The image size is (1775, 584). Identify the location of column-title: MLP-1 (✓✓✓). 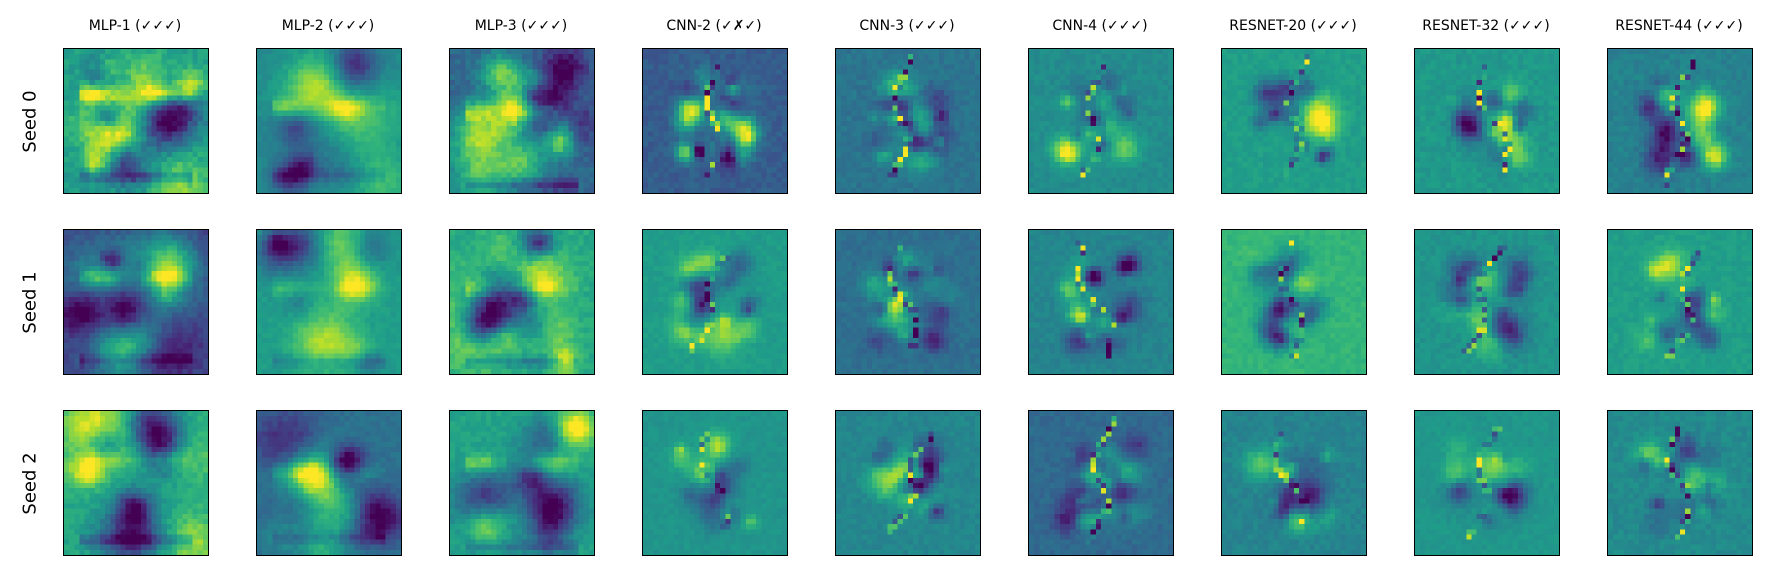
(135, 26).